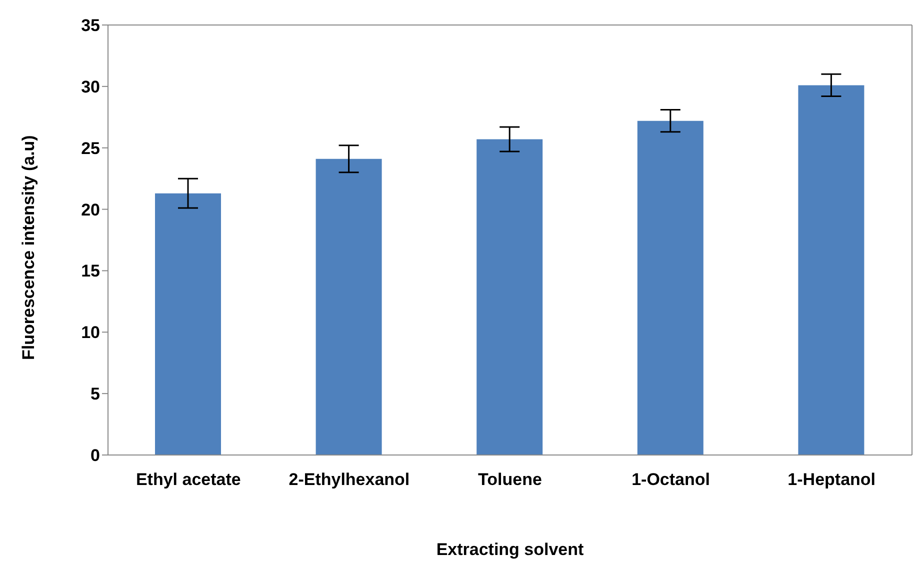  I want to click on x-axis-title: Extracting solvent, so click(510, 549).